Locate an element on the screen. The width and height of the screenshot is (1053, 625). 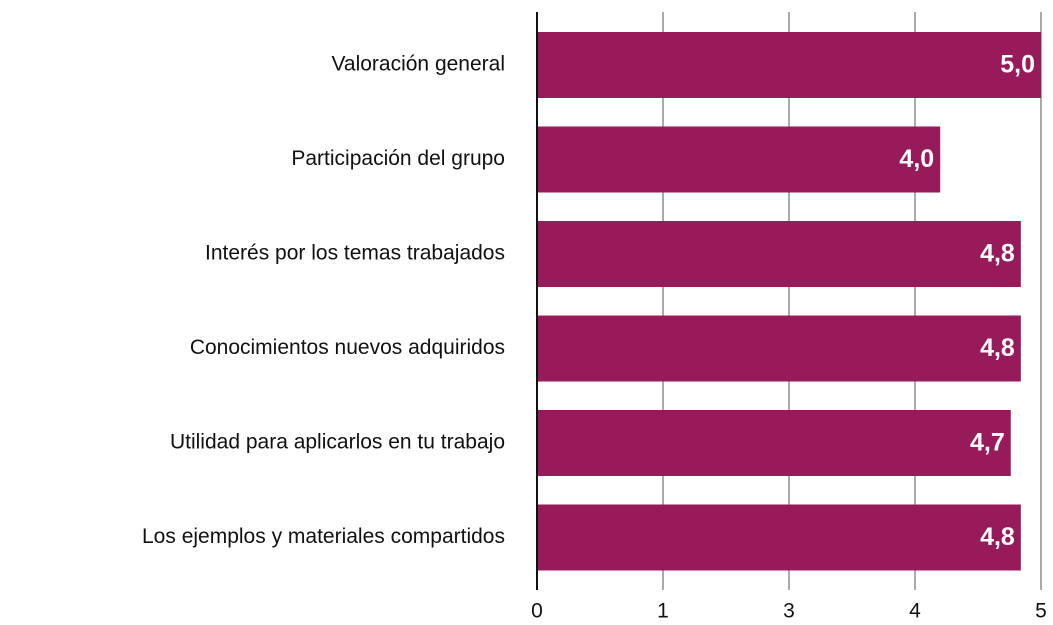
category-label: Utilidad para aplicarlos en tu trabajo is located at coordinates (337, 442).